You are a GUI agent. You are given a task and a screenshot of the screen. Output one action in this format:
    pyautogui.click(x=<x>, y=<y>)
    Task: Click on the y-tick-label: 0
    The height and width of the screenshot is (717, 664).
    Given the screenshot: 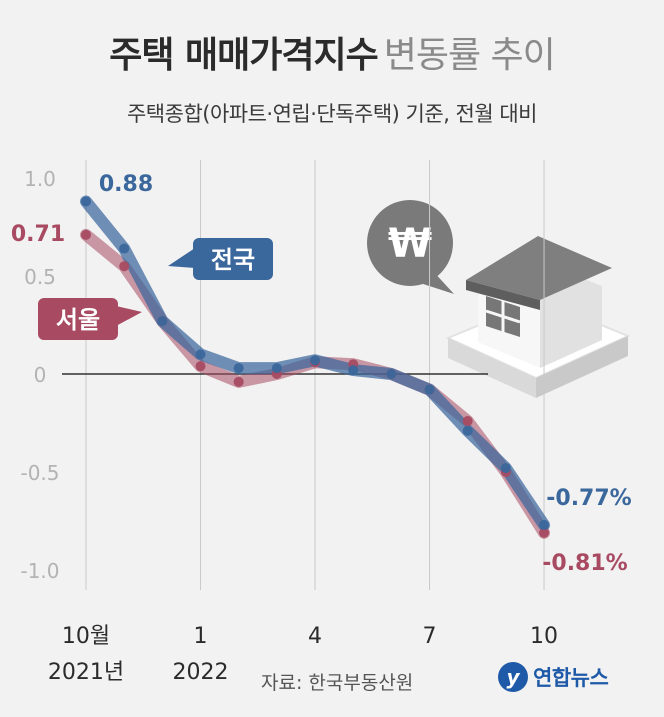 What is the action you would take?
    pyautogui.click(x=40, y=375)
    